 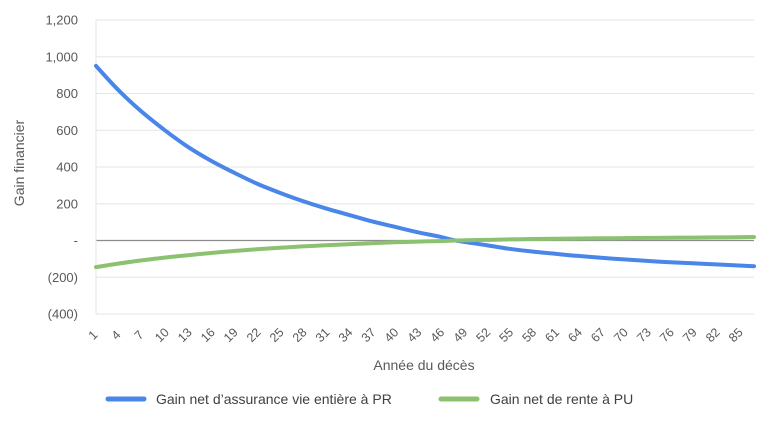 What do you see at coordinates (254, 335) in the screenshot?
I see `x-tick-label: 22` at bounding box center [254, 335].